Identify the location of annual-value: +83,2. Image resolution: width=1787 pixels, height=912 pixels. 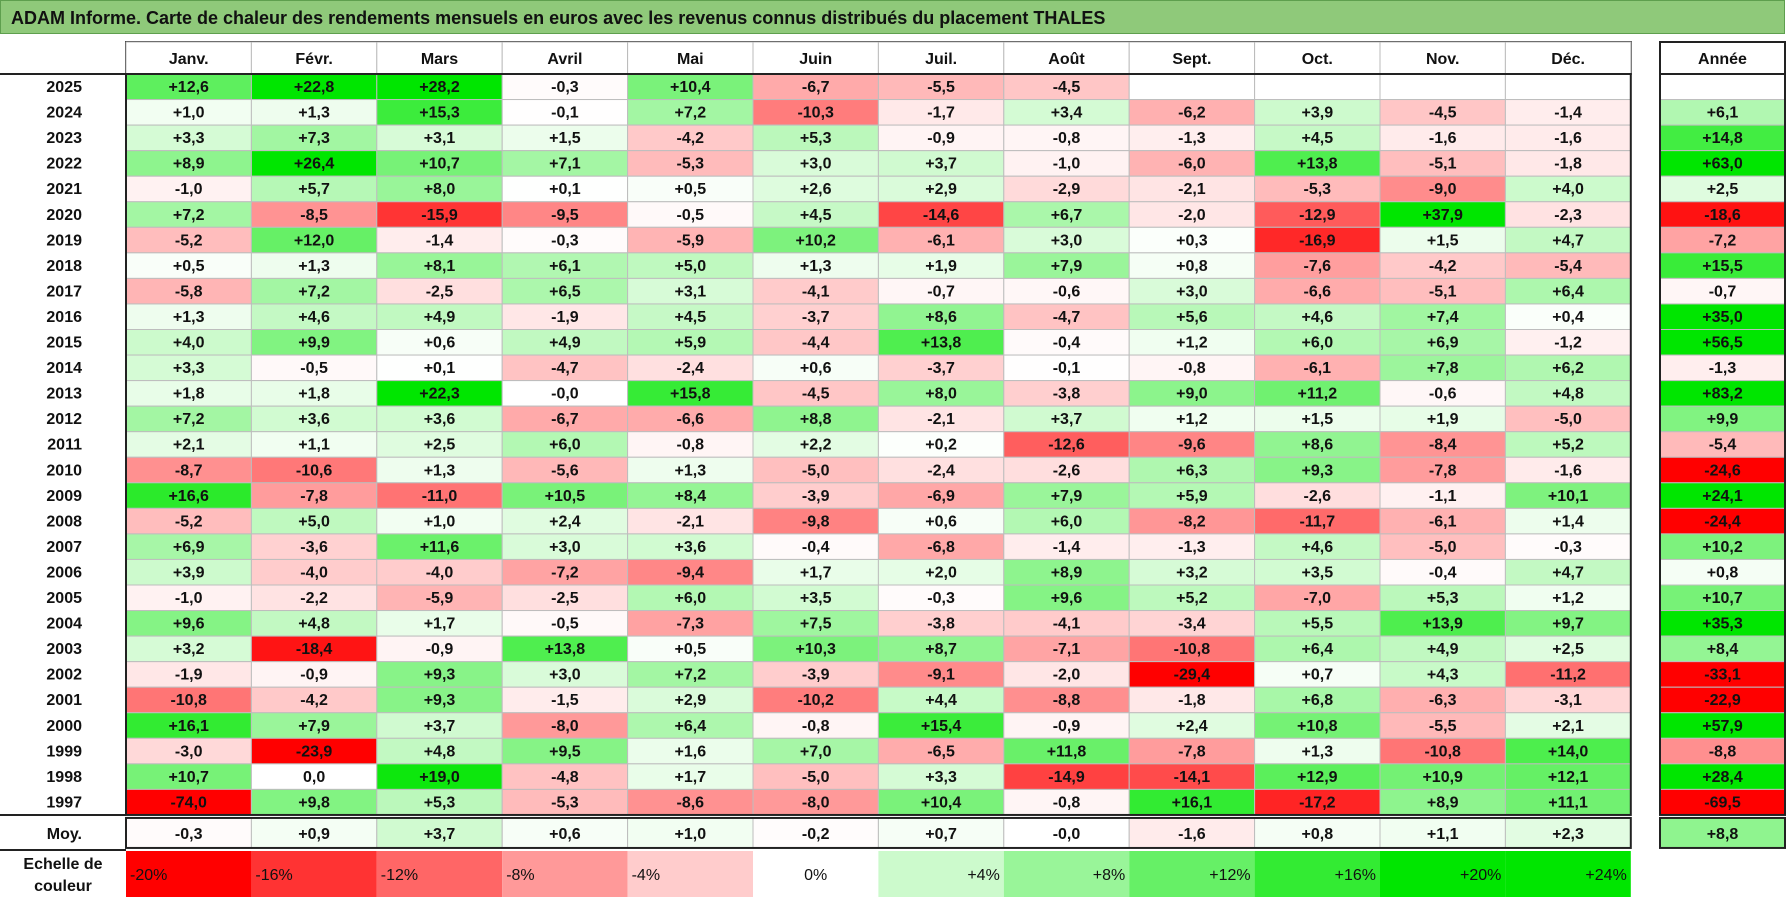
(1722, 394).